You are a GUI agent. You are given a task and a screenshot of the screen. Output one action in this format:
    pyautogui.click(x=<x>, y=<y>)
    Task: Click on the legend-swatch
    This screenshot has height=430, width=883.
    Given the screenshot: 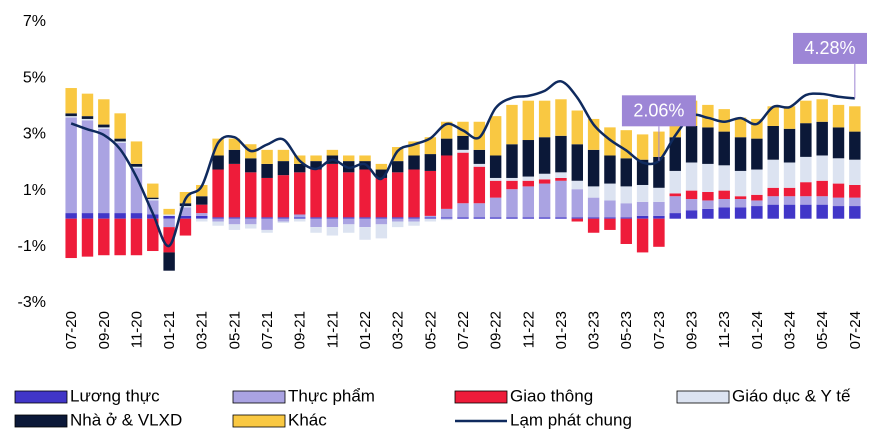 What is the action you would take?
    pyautogui.click(x=481, y=397)
    